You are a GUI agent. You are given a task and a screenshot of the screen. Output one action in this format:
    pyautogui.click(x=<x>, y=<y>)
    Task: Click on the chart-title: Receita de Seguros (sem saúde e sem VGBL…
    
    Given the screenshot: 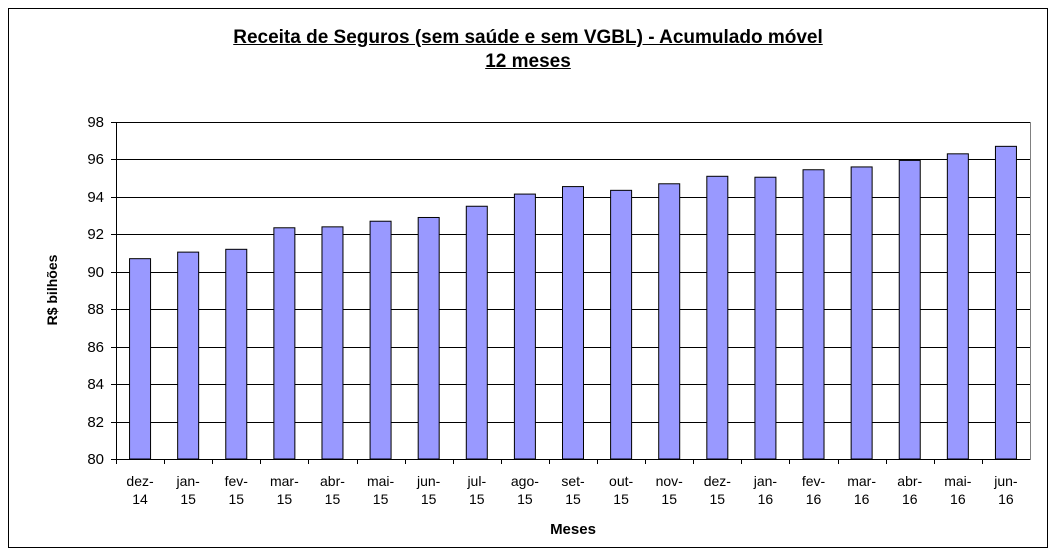 What is the action you would take?
    pyautogui.click(x=528, y=49)
    